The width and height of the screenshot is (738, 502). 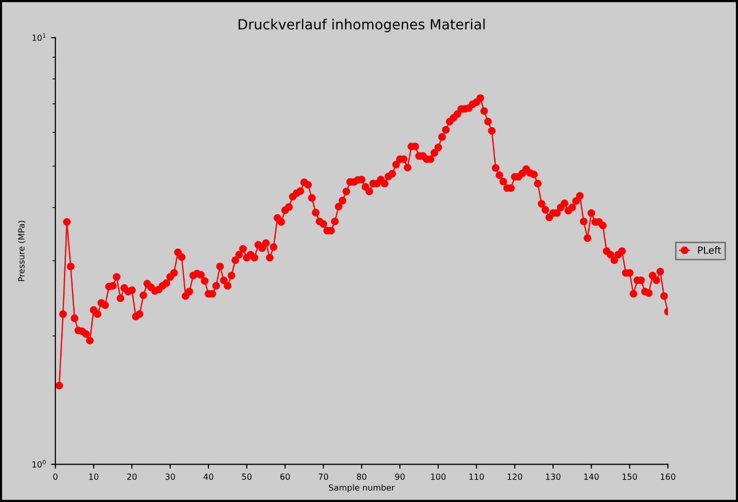 I want to click on y-tick-label: 10$^{0}$, so click(x=39, y=464).